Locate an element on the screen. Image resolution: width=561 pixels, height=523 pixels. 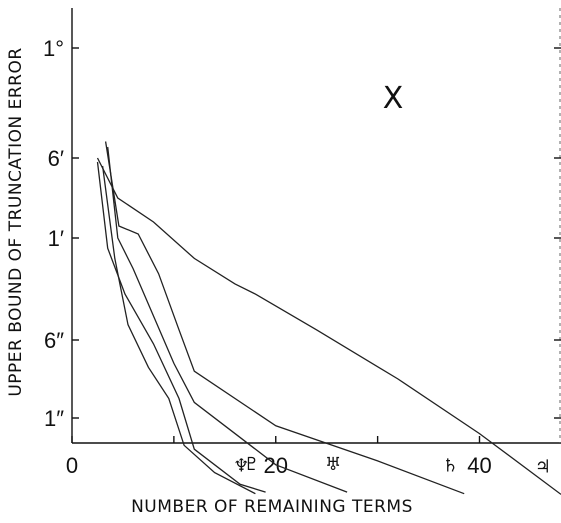
series-label: ♇ is located at coordinates (251, 464).